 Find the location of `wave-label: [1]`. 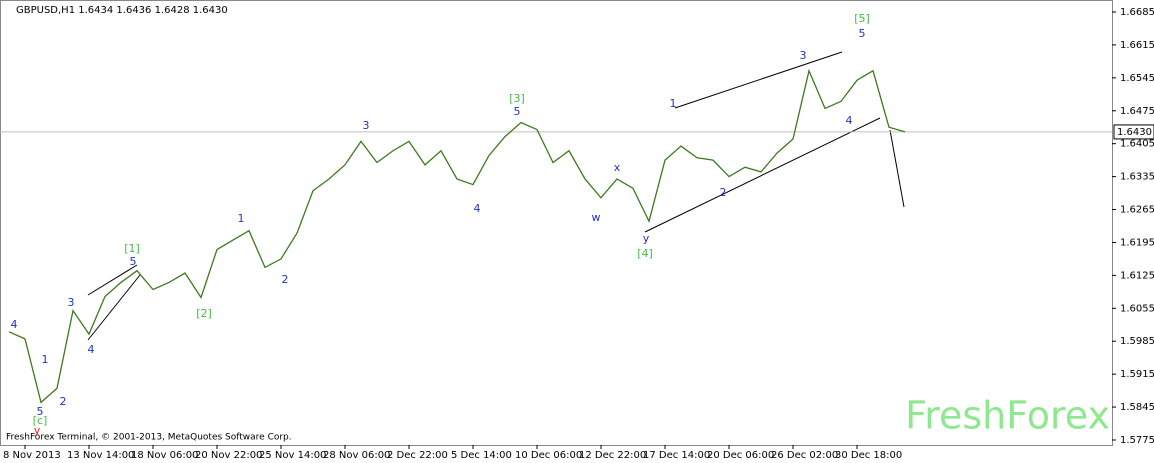

wave-label: [1] is located at coordinates (132, 248).